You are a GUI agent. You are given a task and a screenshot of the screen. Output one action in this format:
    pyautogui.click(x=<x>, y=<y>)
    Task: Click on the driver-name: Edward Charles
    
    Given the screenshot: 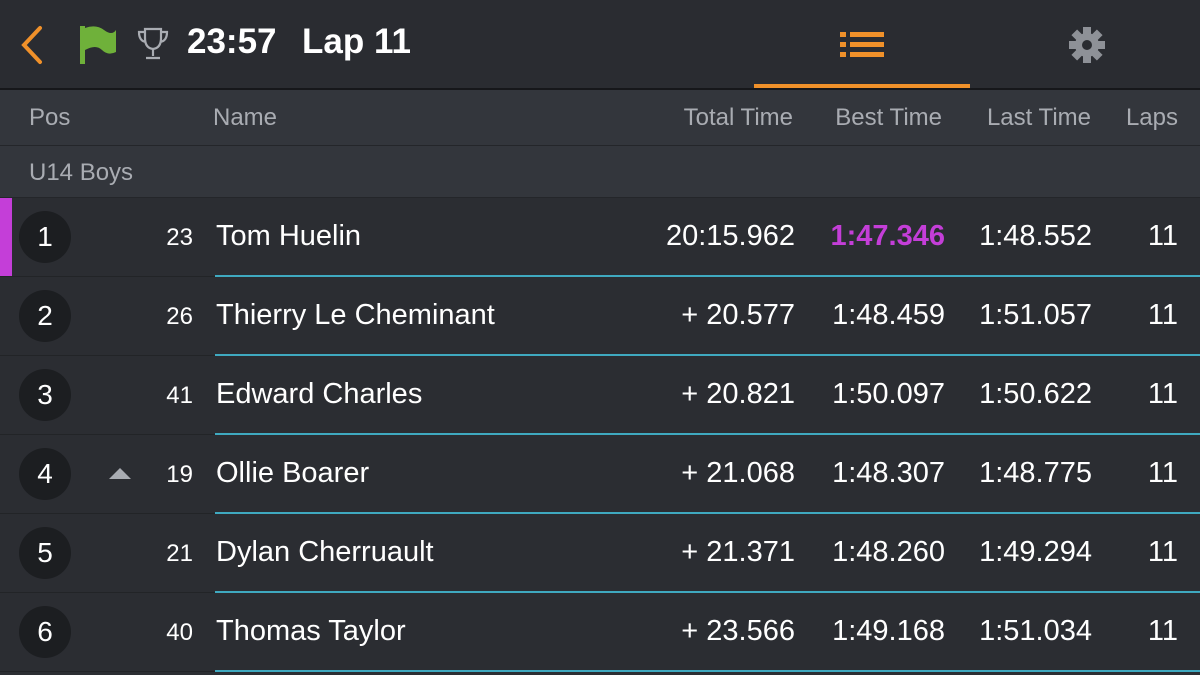 What is the action you would take?
    pyautogui.click(x=319, y=394)
    